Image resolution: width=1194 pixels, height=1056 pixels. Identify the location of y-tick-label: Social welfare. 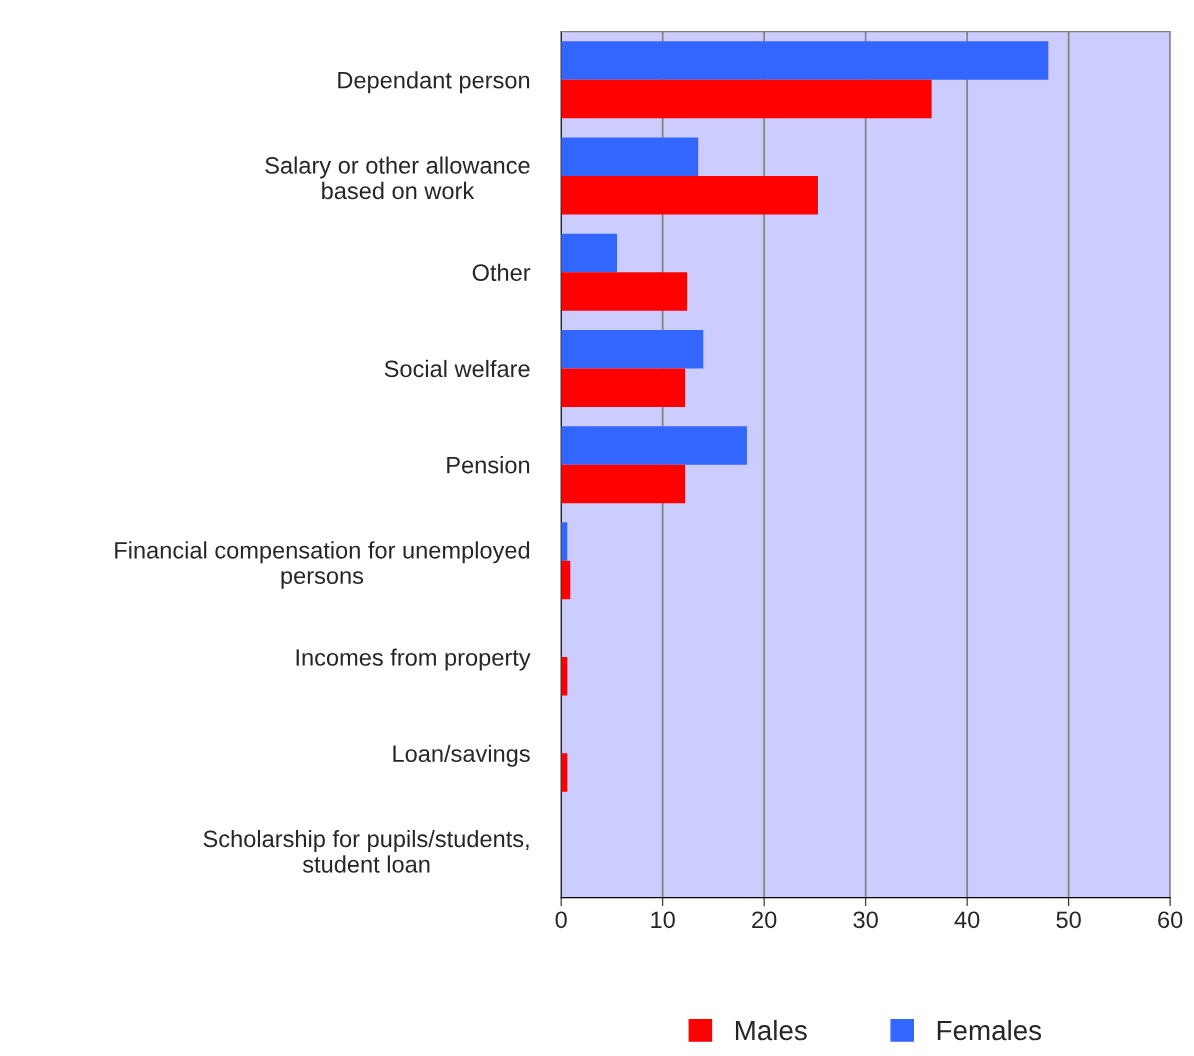
(457, 368).